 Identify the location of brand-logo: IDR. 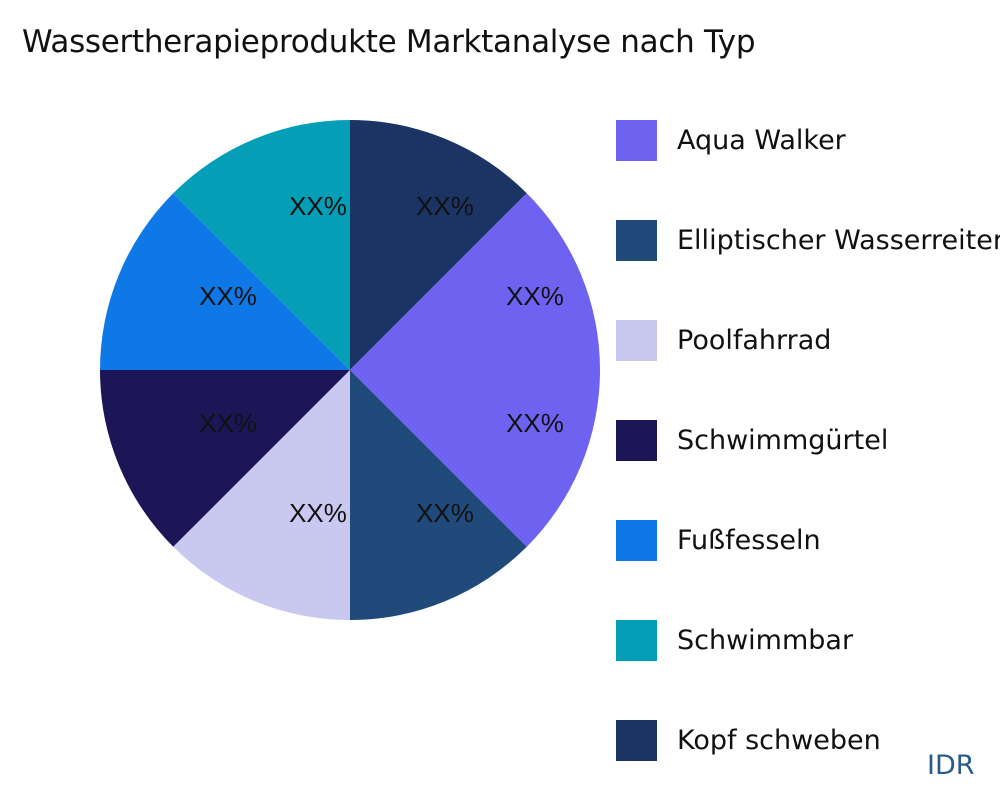
(951, 765).